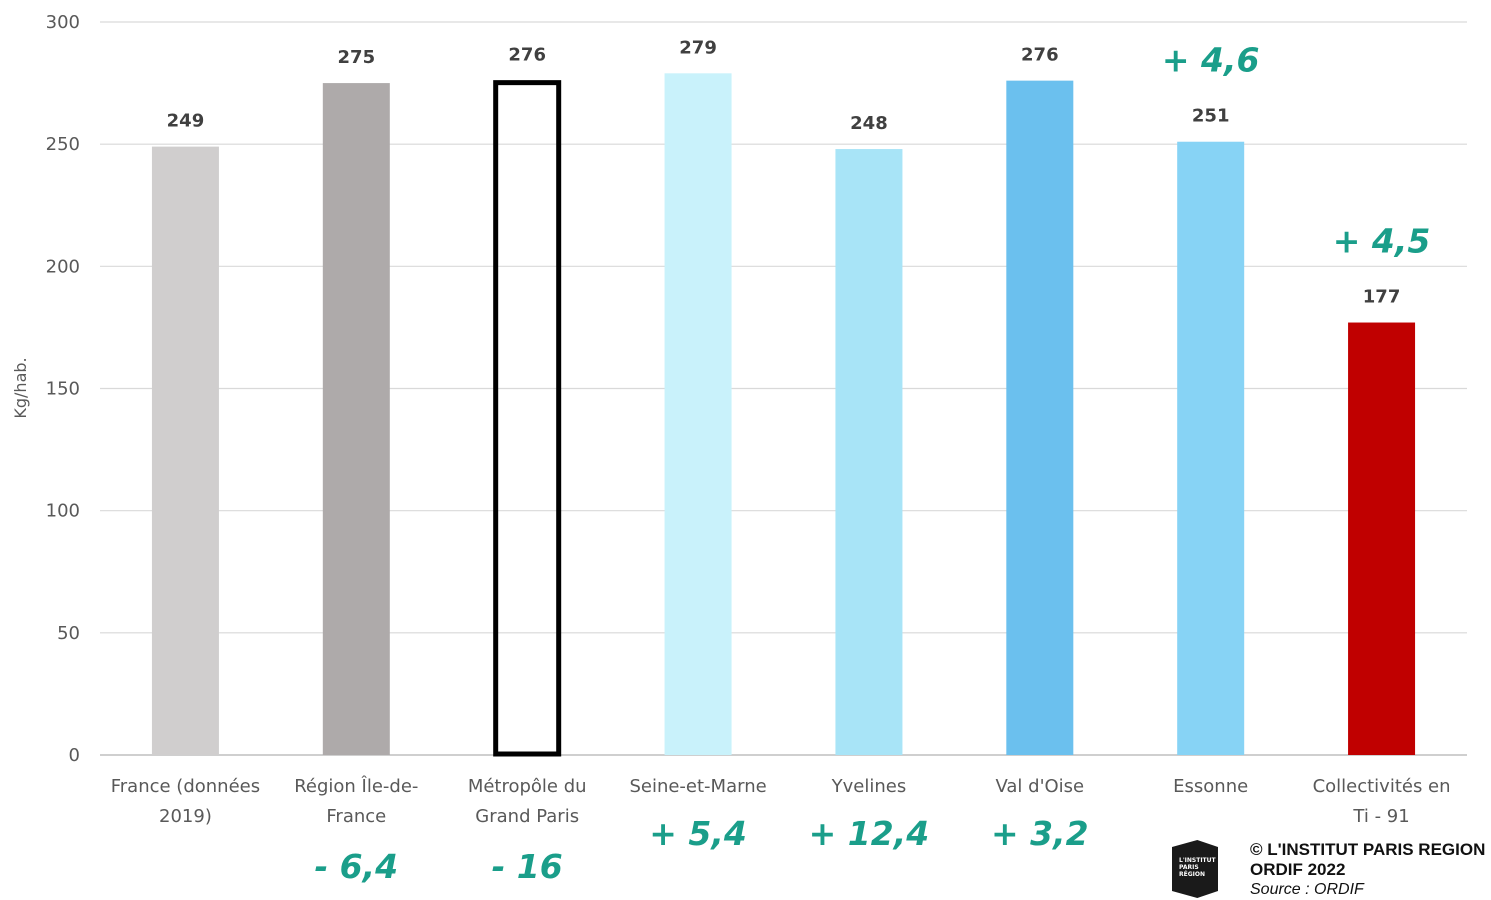  Describe the element at coordinates (1040, 833) in the screenshot. I see `change-annotation: + 3,2` at that location.